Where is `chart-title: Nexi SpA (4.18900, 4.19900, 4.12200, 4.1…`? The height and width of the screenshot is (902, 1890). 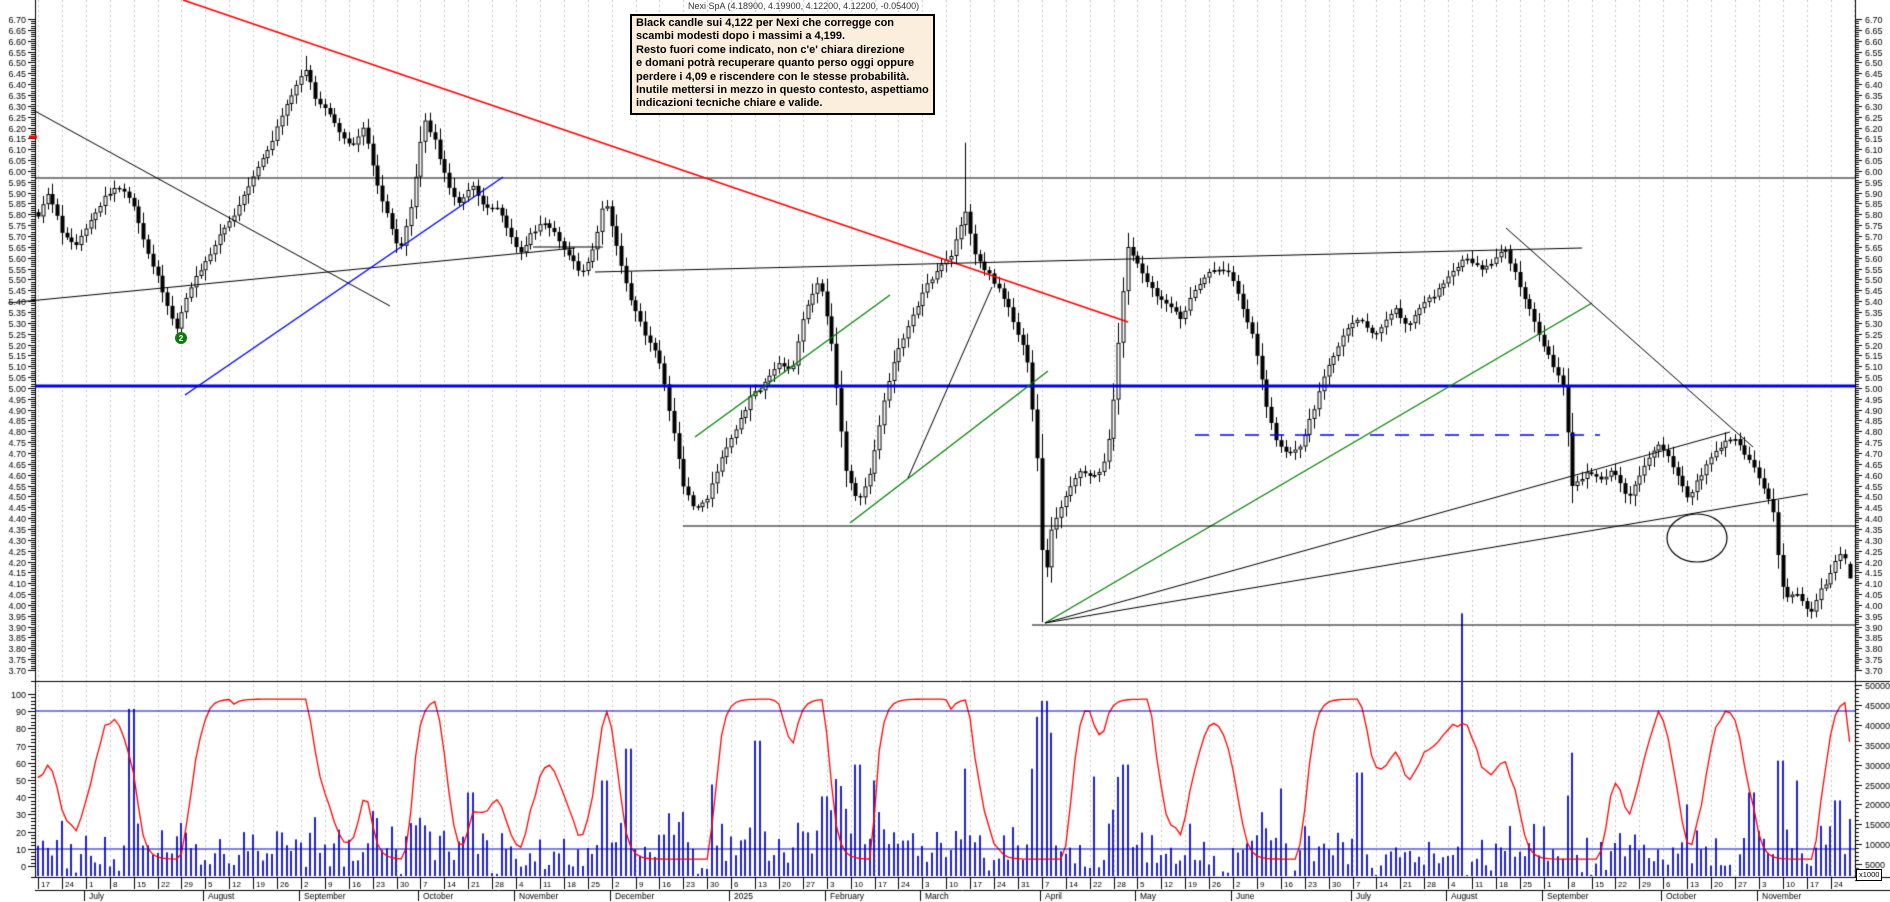
chart-title: Nexi SpA (4.18900, 4.19900, 4.12200, 4.1… is located at coordinates (804, 6).